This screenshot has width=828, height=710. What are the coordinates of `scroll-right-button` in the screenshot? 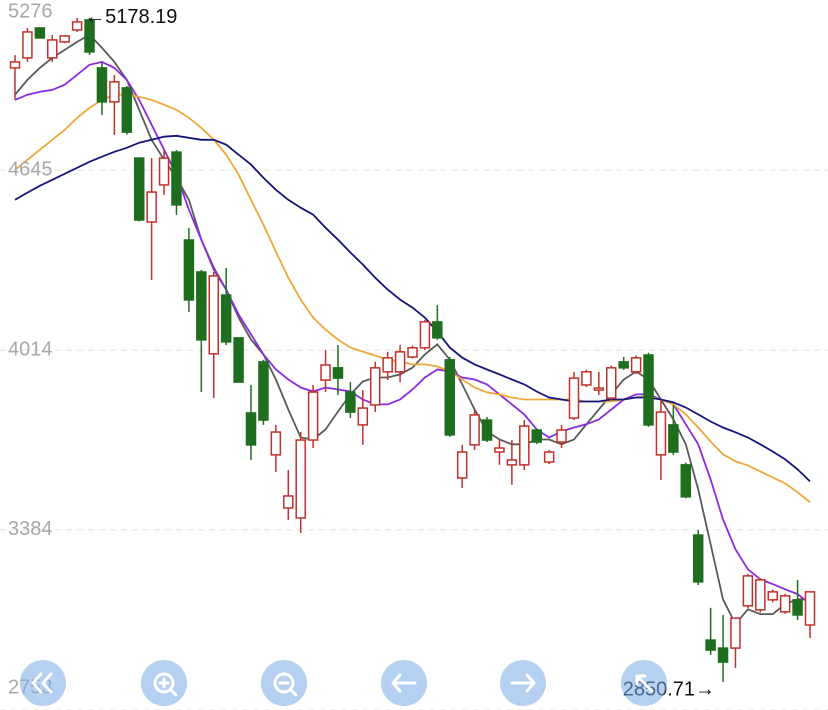 It's located at (523, 683).